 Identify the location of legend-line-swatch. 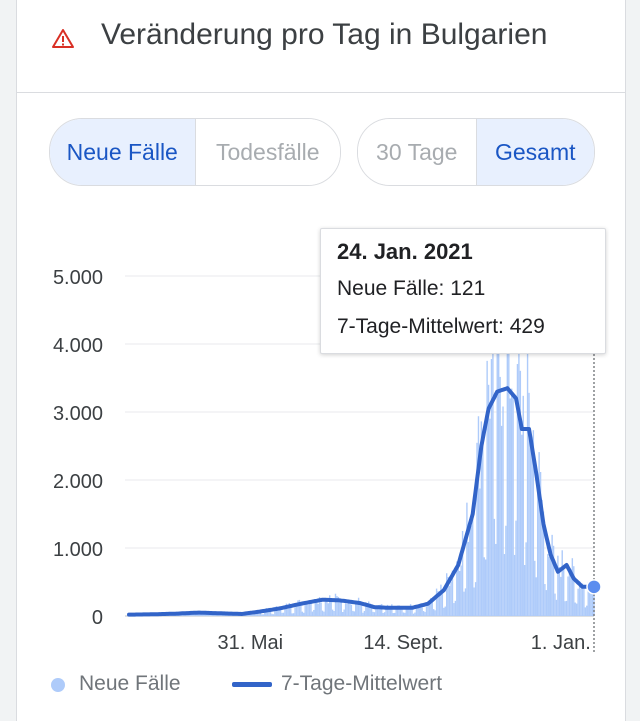
(252, 684).